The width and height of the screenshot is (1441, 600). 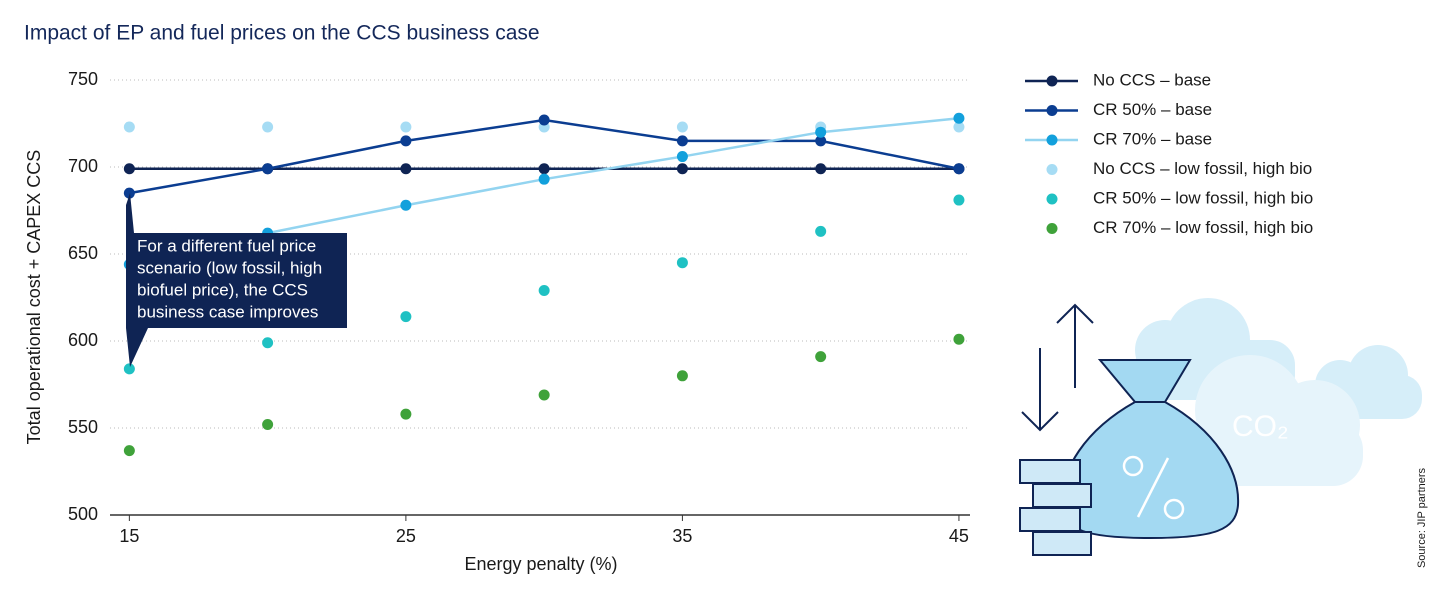 I want to click on x-axis-label: Energy penalty (%), so click(x=540, y=564).